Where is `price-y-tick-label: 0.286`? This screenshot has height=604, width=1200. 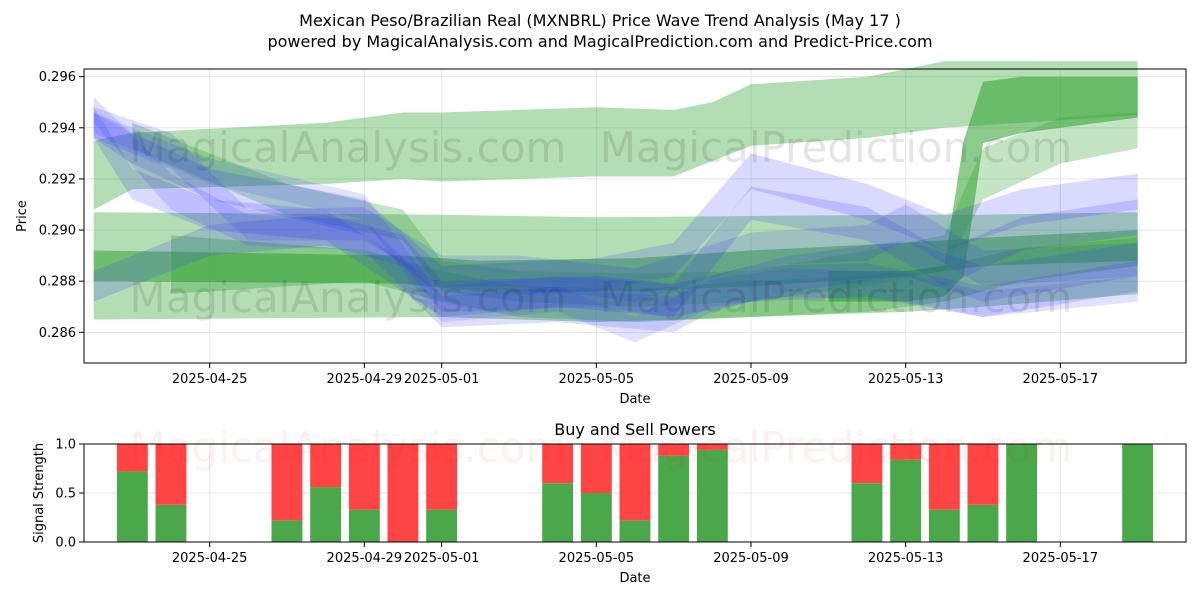
price-y-tick-label: 0.286 is located at coordinates (57, 333).